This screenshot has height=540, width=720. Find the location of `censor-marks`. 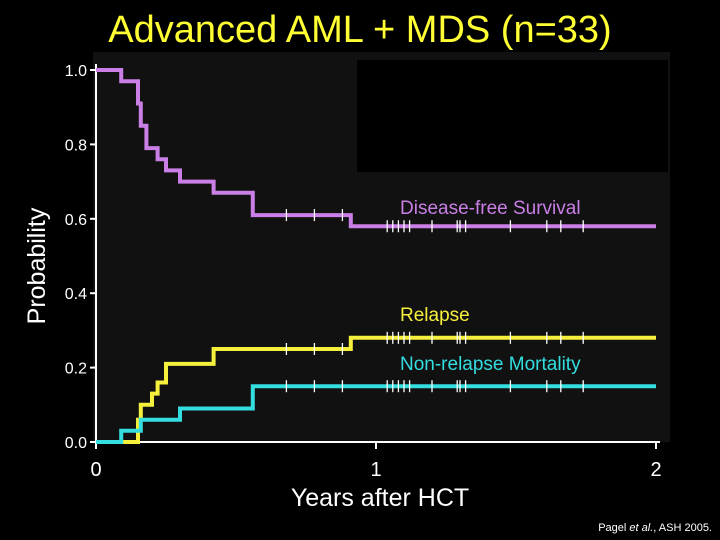

censor-marks is located at coordinates (434, 301).